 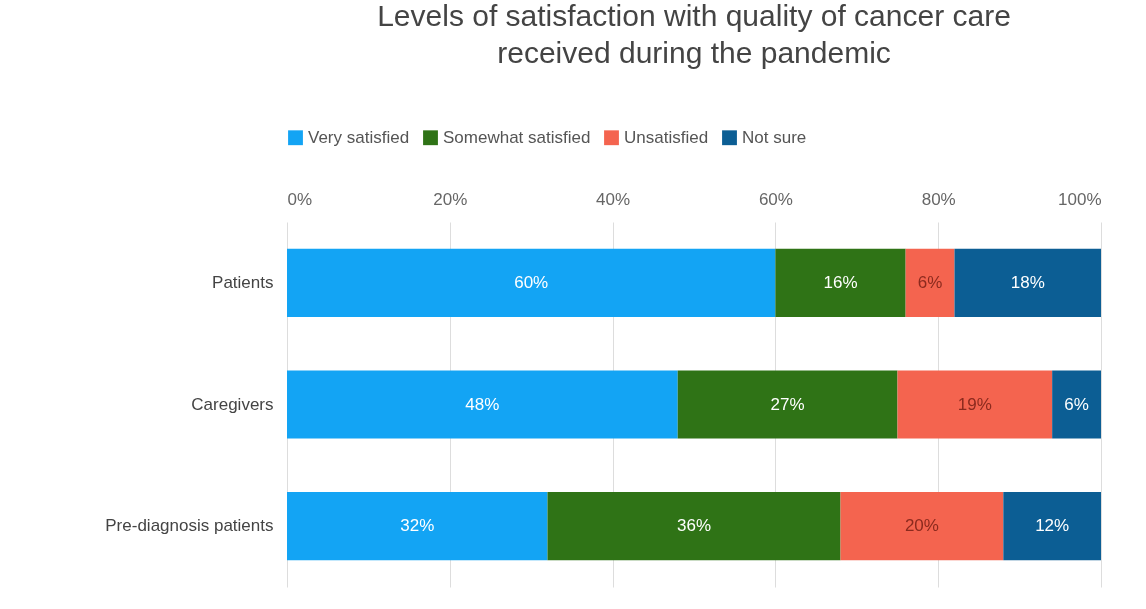 What do you see at coordinates (921, 526) in the screenshot?
I see `data-label: 20%` at bounding box center [921, 526].